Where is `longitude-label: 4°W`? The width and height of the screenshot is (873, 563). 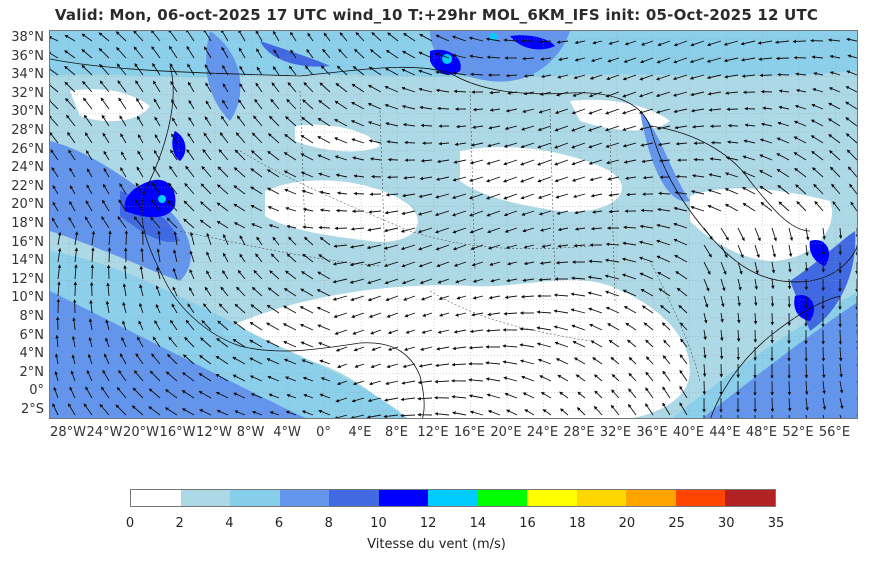
longitude-label: 4°W is located at coordinates (287, 432).